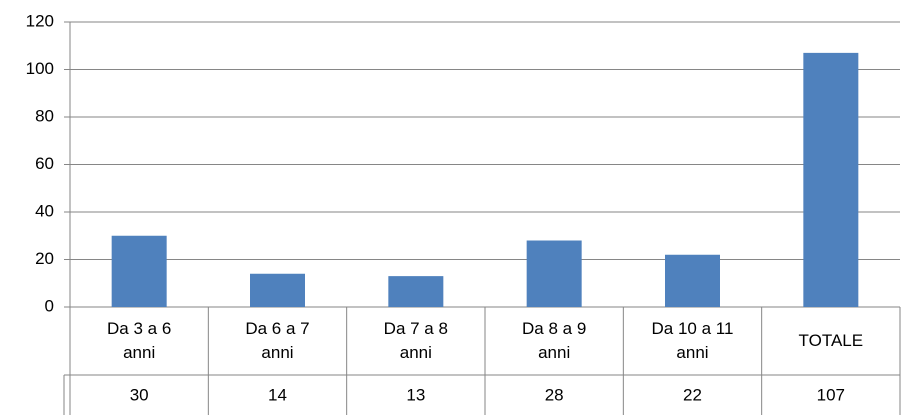  What do you see at coordinates (44, 163) in the screenshot?
I see `y-tick-label: 60` at bounding box center [44, 163].